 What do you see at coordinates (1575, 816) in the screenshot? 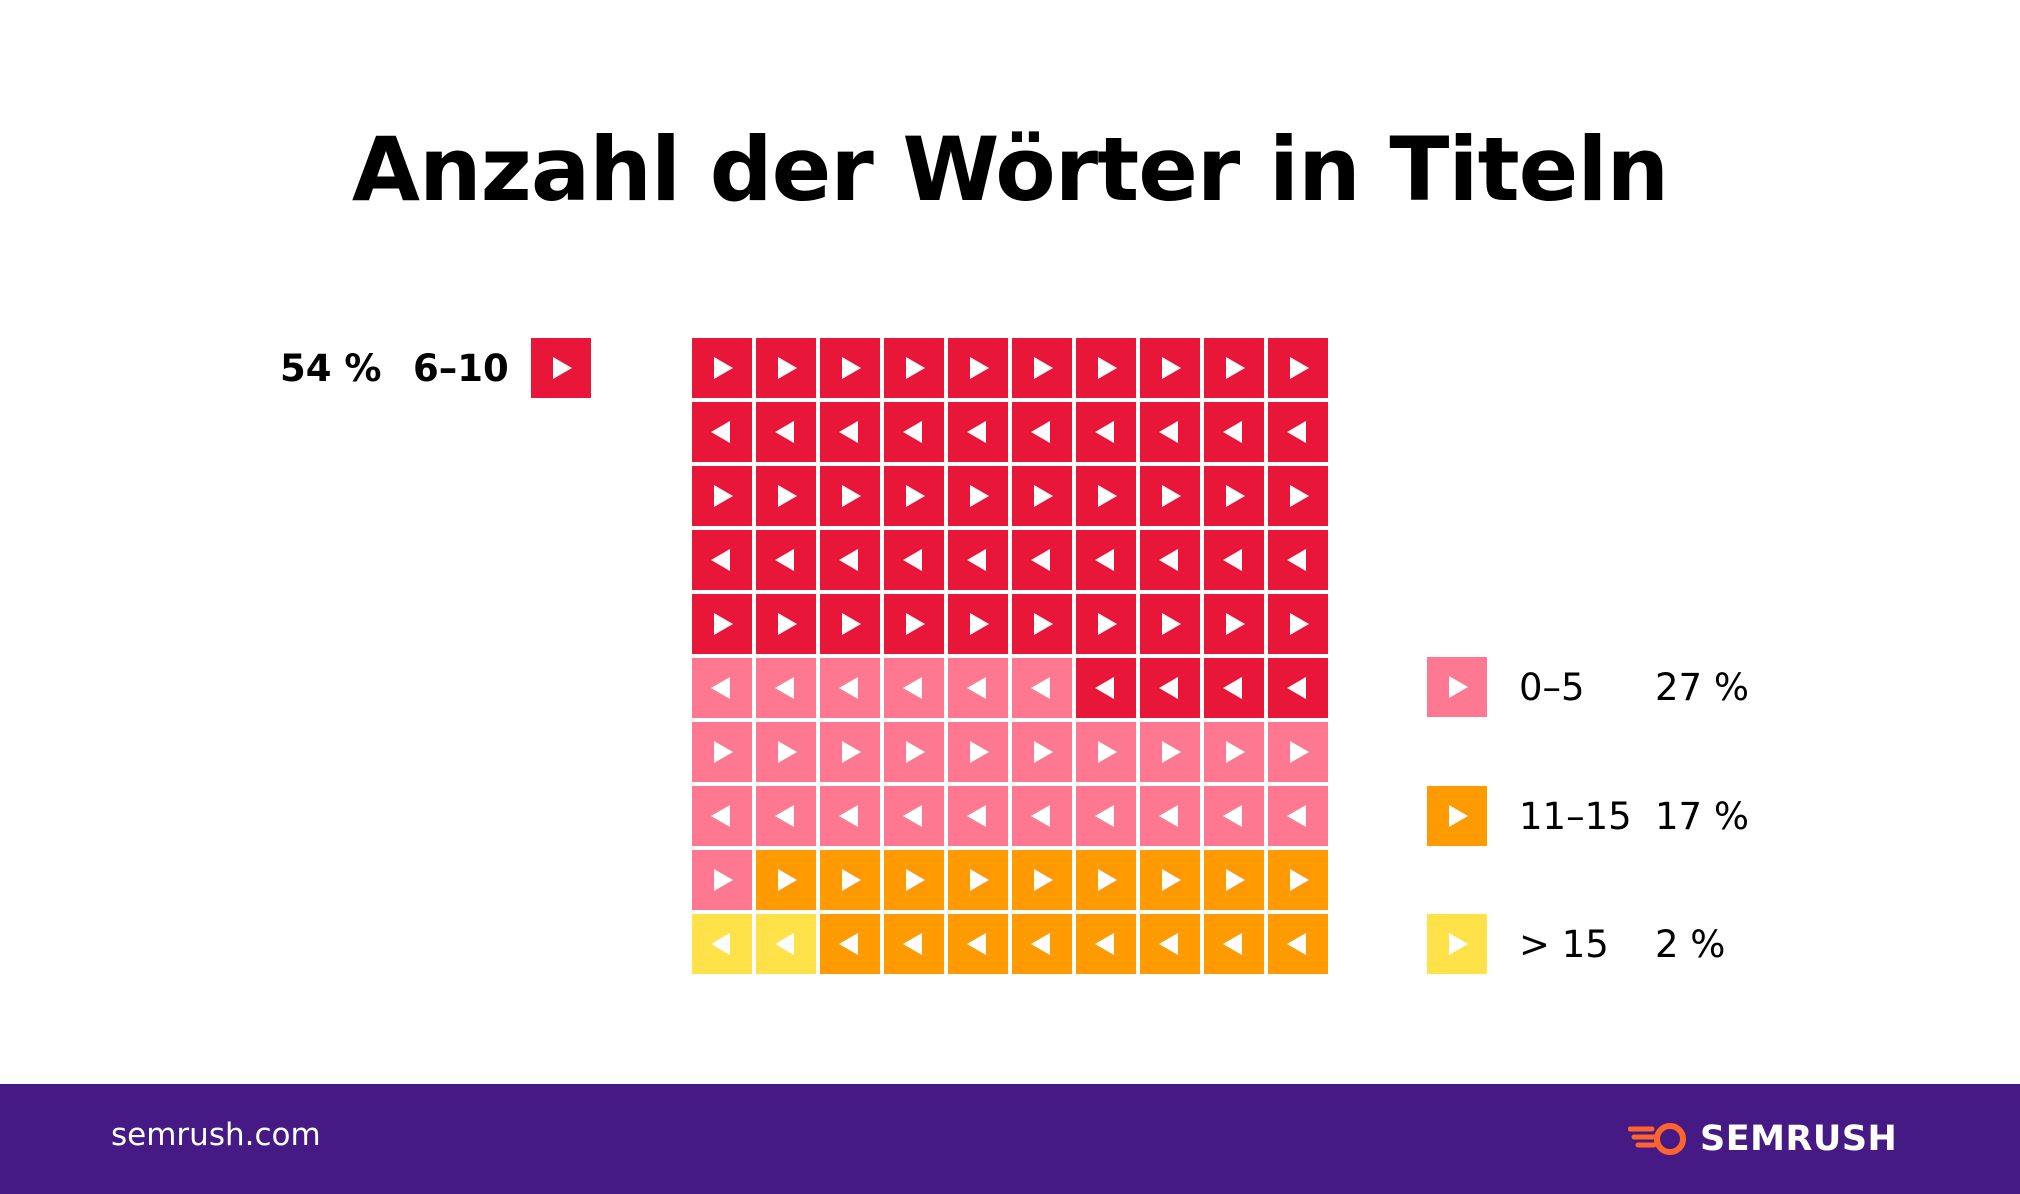
I see `legend-label: 11–15` at bounding box center [1575, 816].